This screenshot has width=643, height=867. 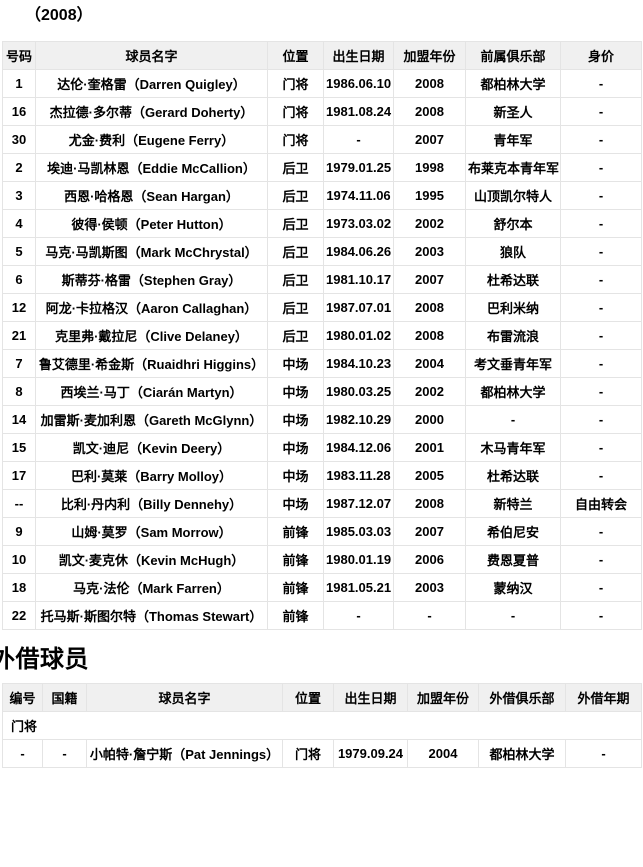 What do you see at coordinates (513, 531) in the screenshot?
I see `table-cell: 希伯尼安` at bounding box center [513, 531].